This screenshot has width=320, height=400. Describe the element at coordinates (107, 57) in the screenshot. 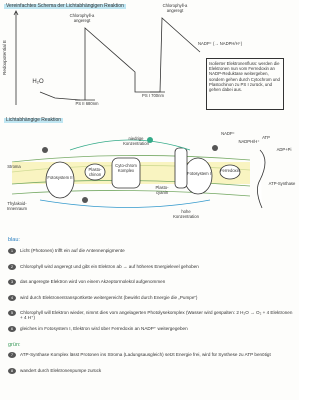

I see `energy-diagram` at that location.